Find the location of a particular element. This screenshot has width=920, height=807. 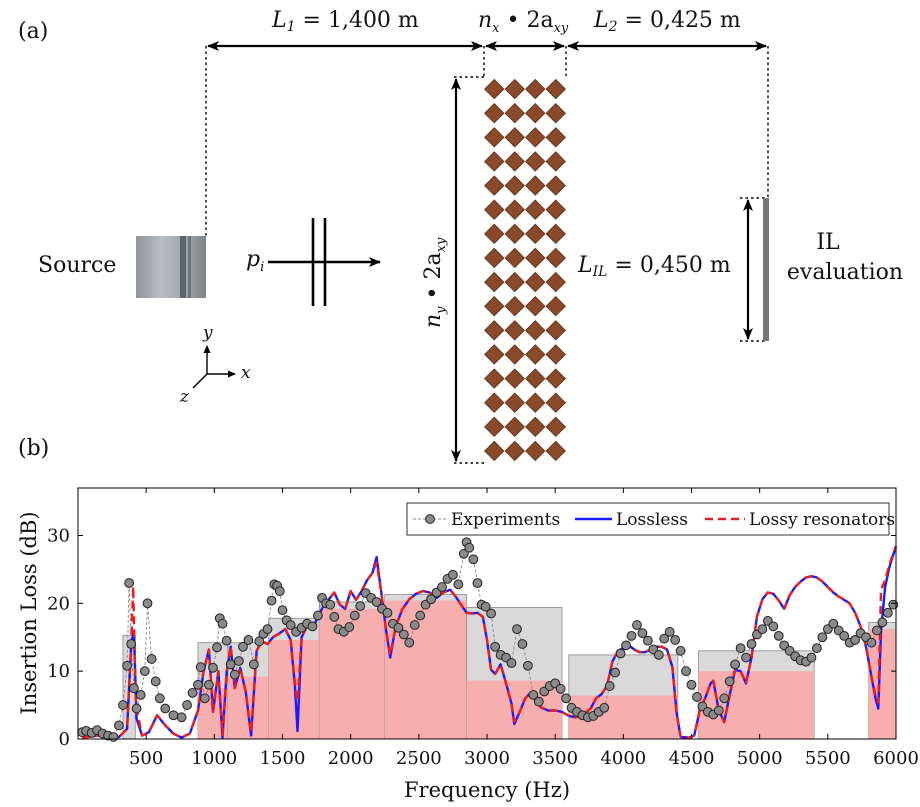

height-label: ny • 2axy is located at coordinates (435, 282).